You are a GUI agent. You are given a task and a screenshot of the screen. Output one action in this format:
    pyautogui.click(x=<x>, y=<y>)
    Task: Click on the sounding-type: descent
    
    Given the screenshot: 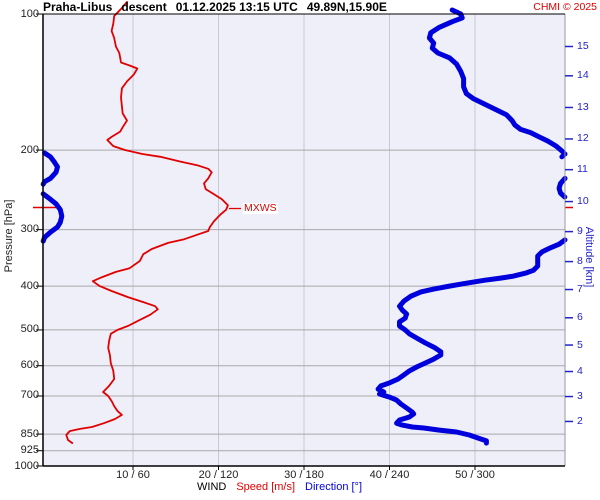 What is the action you would take?
    pyautogui.click(x=144, y=7)
    